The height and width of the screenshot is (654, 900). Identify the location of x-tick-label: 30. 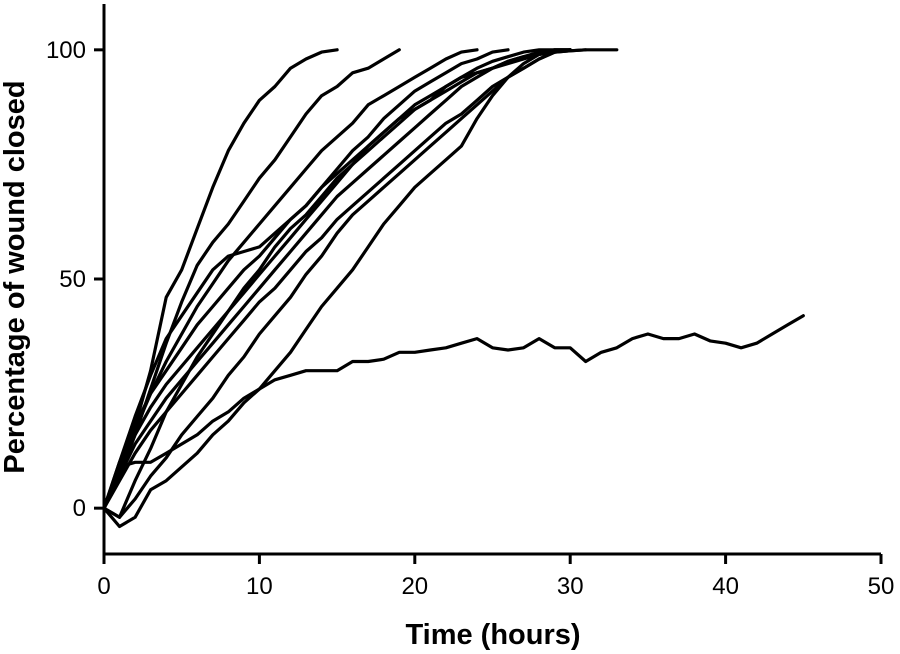
(570, 586).